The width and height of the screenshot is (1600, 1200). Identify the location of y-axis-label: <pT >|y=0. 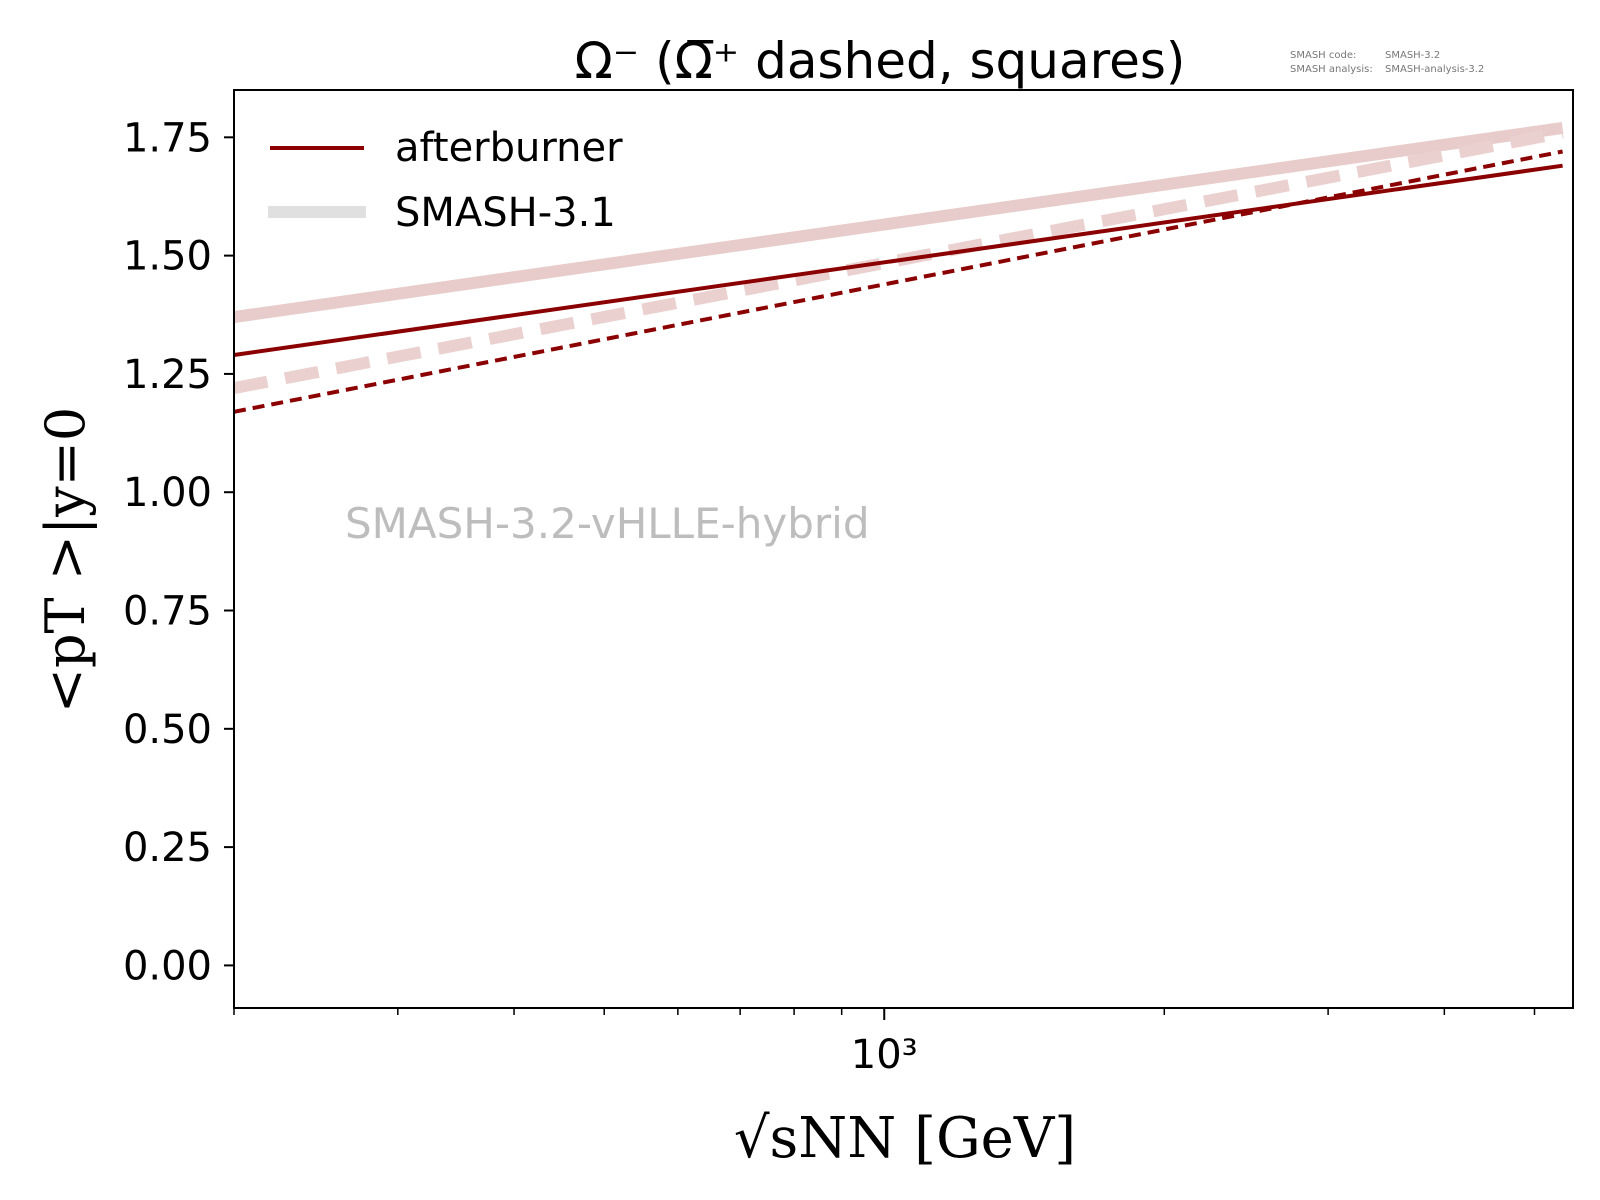
(65, 560).